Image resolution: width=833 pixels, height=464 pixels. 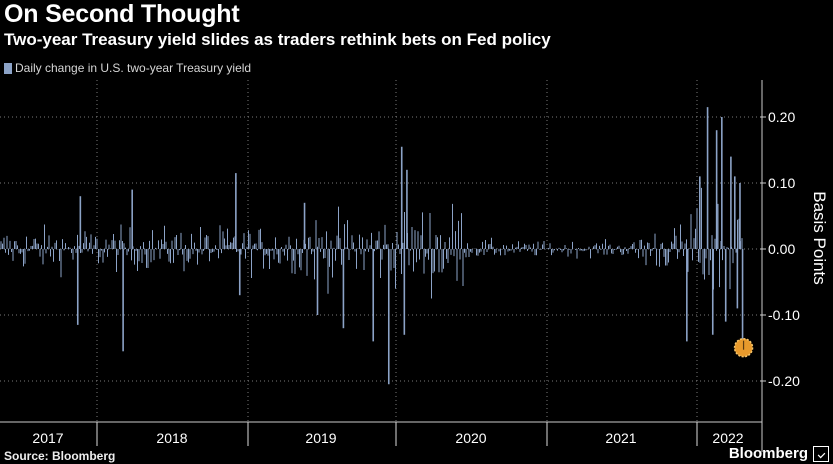 What do you see at coordinates (819, 238) in the screenshot?
I see `y-axis-label: Basis Points` at bounding box center [819, 238].